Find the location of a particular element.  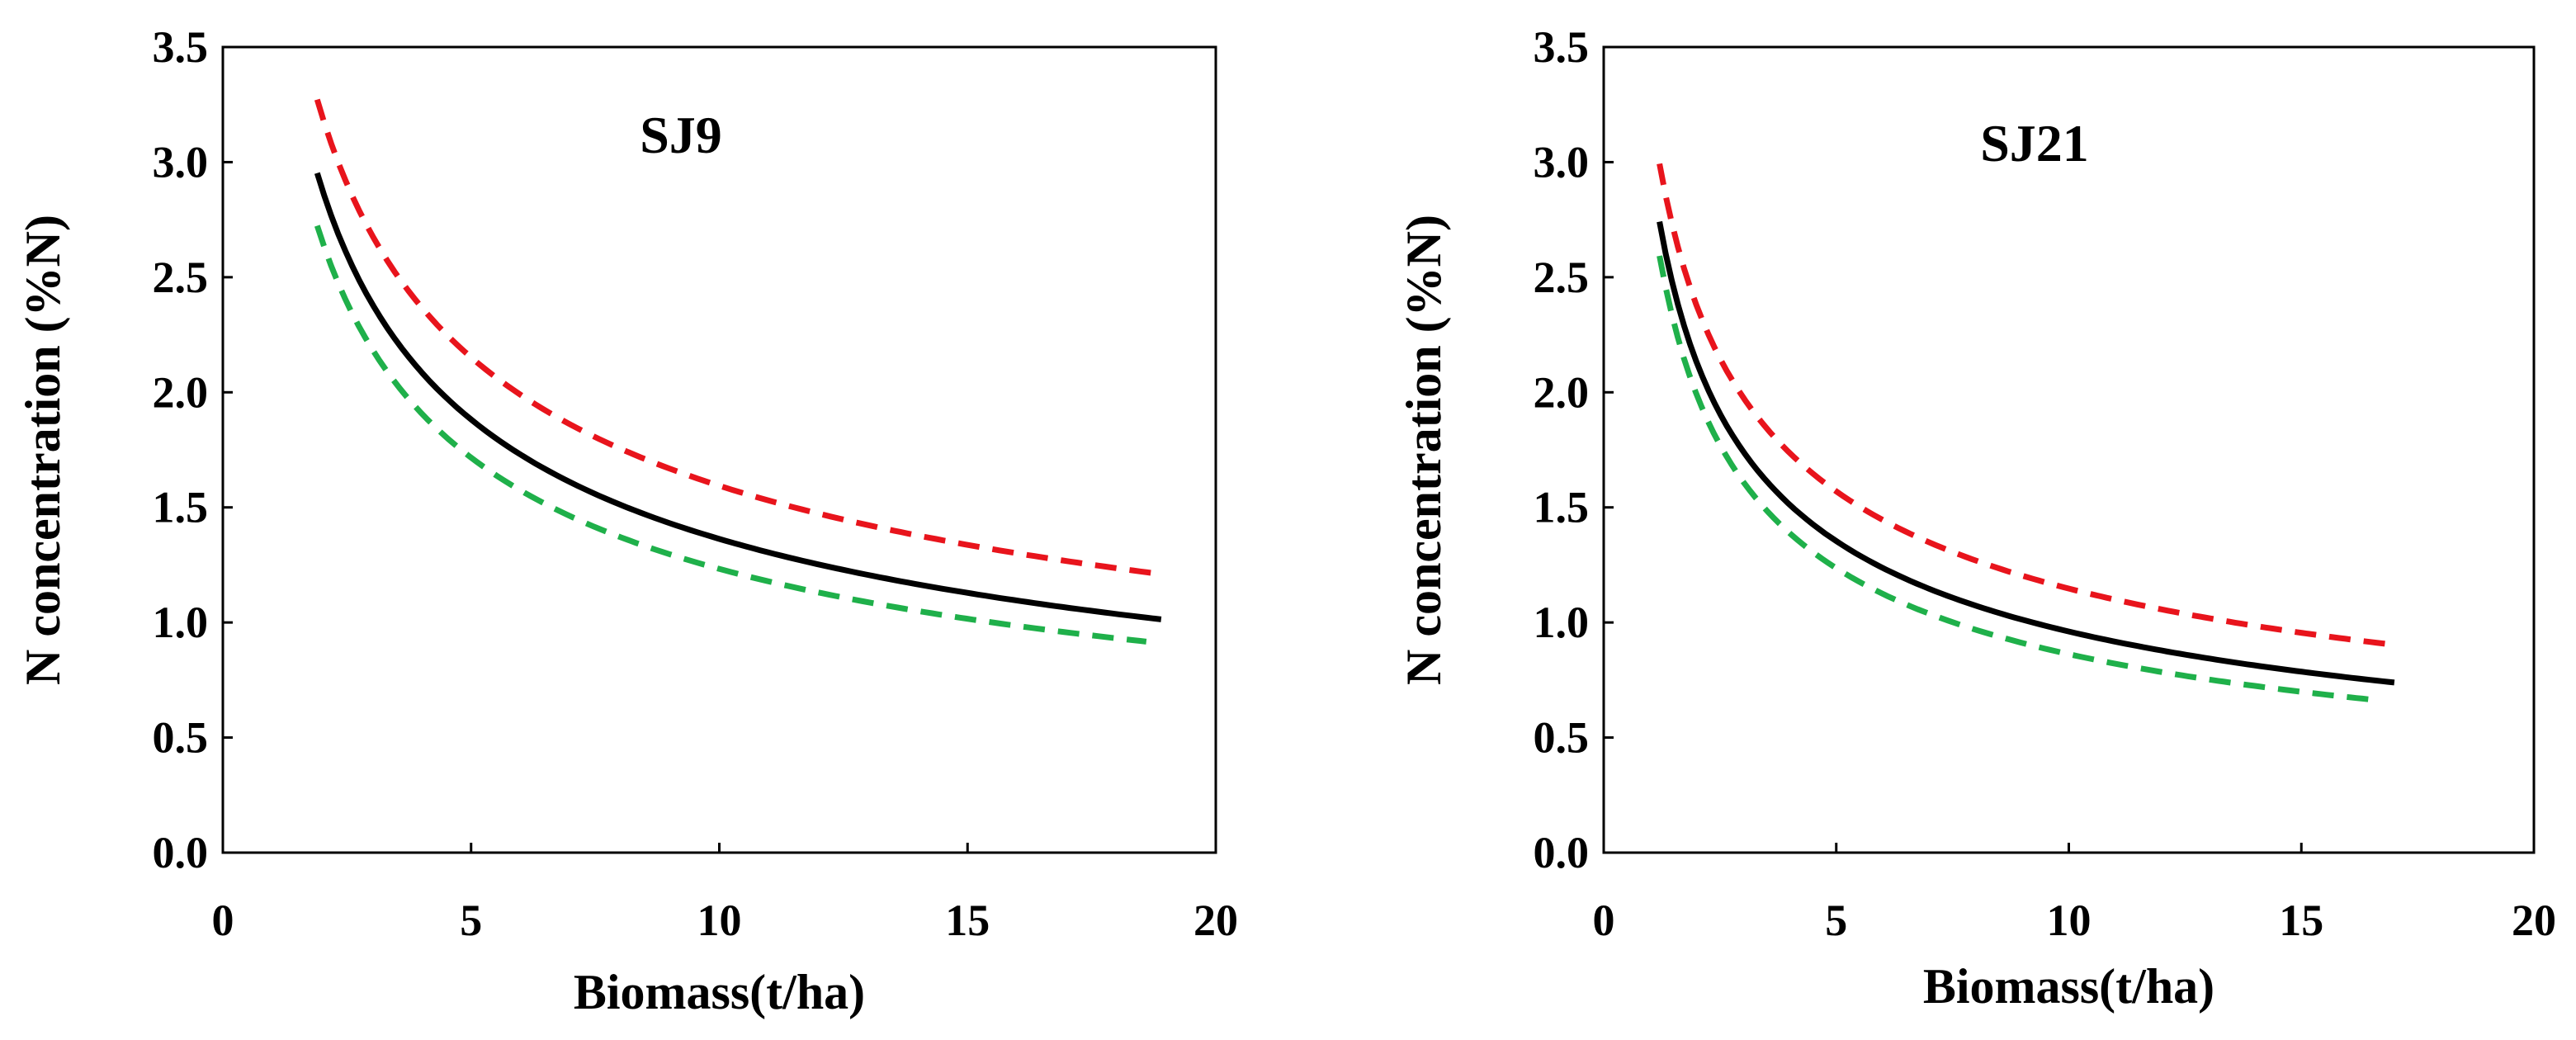

chart-title: SJ21 is located at coordinates (2034, 143).